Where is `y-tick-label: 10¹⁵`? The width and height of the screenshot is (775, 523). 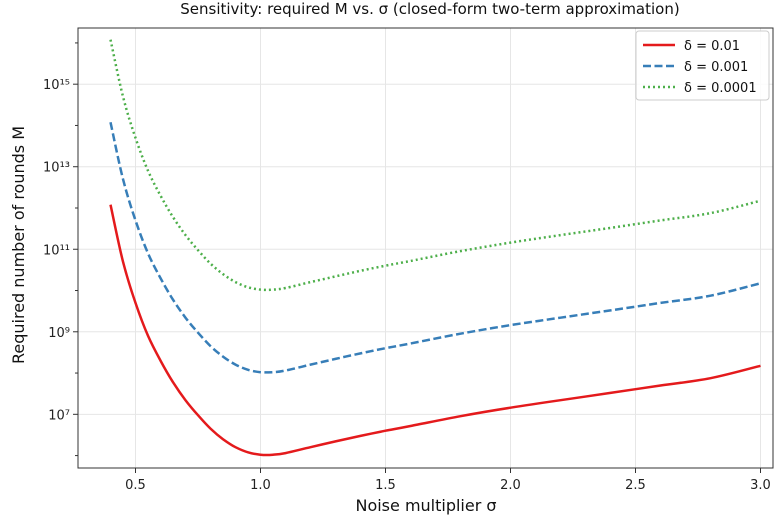
y-tick-label: 10¹⁵ is located at coordinates (56, 85).